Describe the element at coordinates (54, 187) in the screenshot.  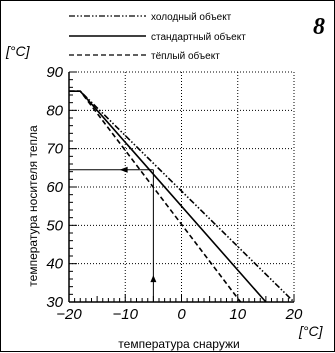
I see `y-tick-label: 60` at that location.